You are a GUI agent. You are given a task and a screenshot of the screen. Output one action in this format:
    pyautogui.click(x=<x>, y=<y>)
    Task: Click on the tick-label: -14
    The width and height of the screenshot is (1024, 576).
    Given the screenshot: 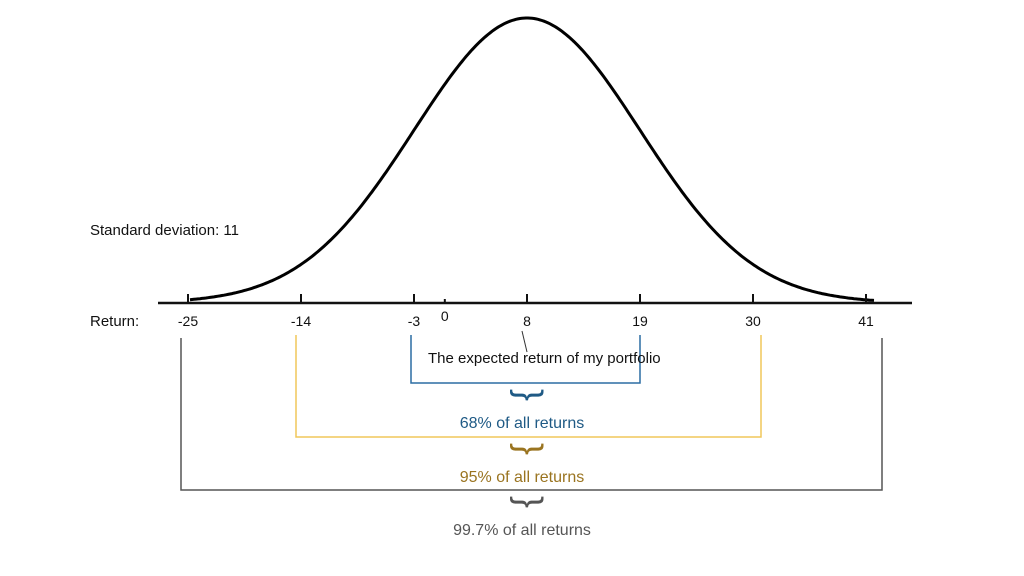 What is the action you would take?
    pyautogui.click(x=301, y=321)
    